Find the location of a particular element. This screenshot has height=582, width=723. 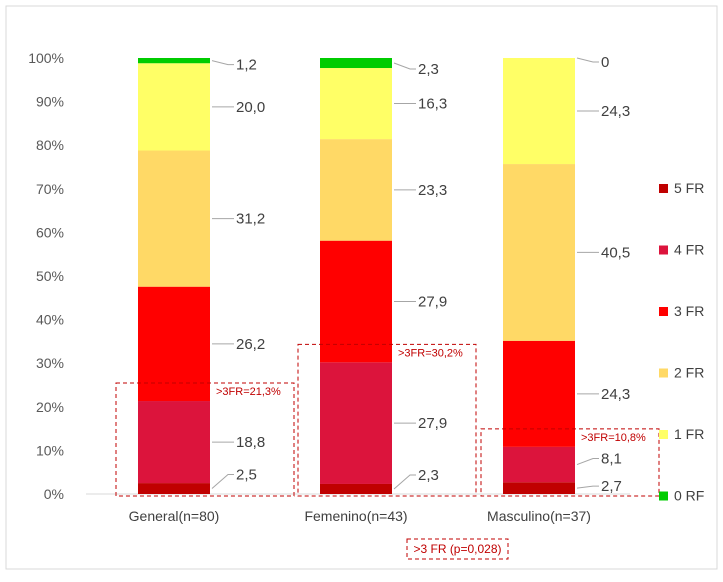

annotation-label: >3FR=10,8% is located at coordinates (613, 438).